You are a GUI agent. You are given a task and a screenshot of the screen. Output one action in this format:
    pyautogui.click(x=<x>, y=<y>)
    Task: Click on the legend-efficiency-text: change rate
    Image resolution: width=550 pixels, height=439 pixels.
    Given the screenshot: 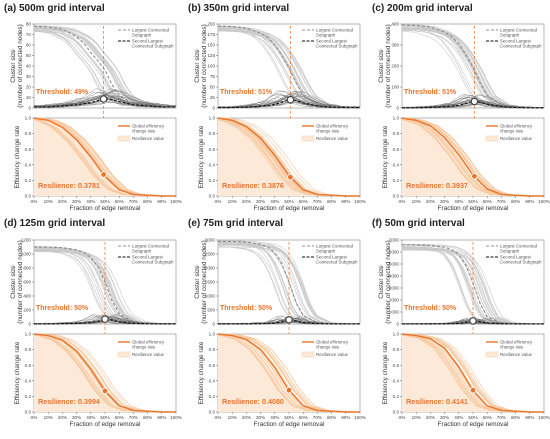 What is the action you would take?
    pyautogui.click(x=328, y=131)
    